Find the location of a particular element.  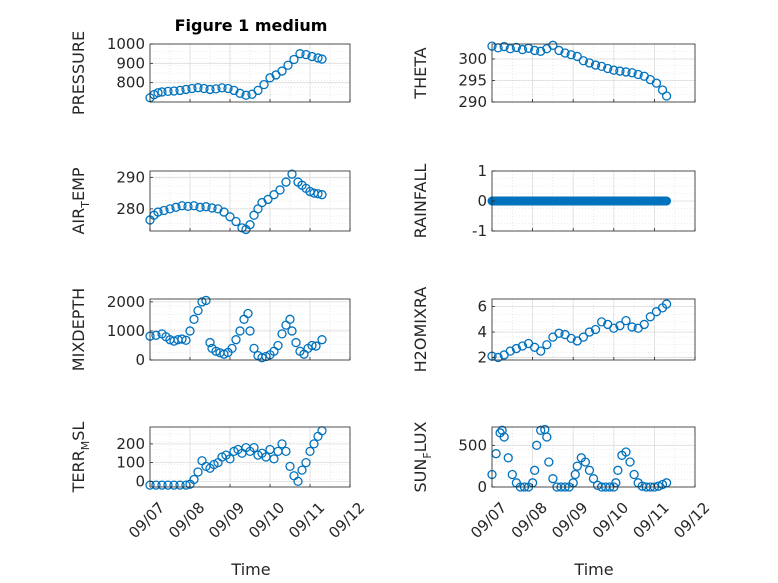

y-tick-label: 280 is located at coordinates (130, 209).